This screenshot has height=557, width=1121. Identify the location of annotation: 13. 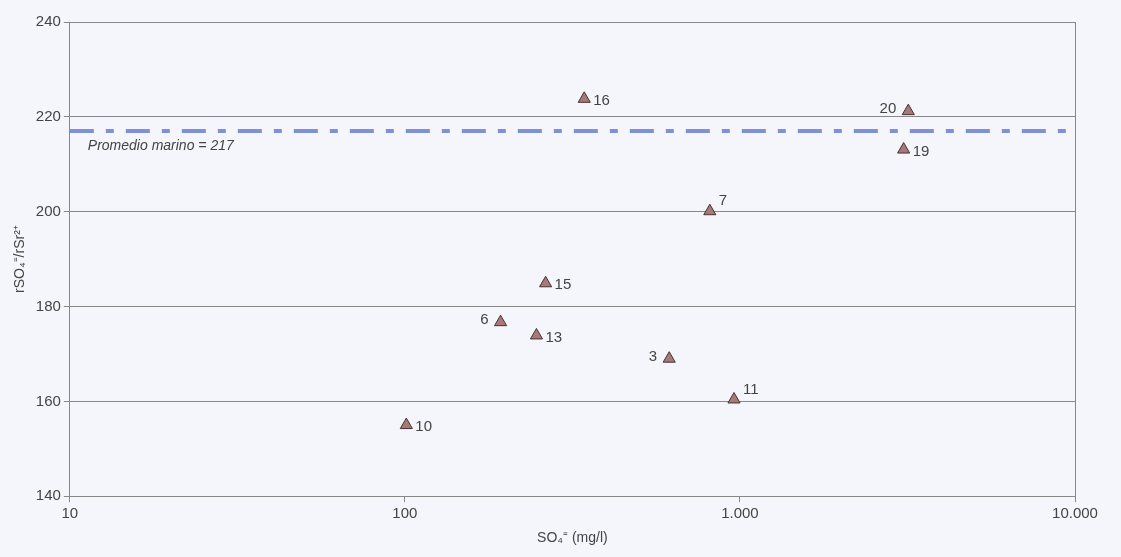
(554, 336).